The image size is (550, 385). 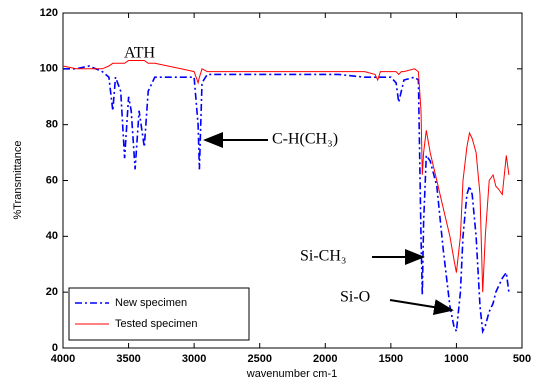 What do you see at coordinates (325, 359) in the screenshot?
I see `x-tick-label: 2000` at bounding box center [325, 359].